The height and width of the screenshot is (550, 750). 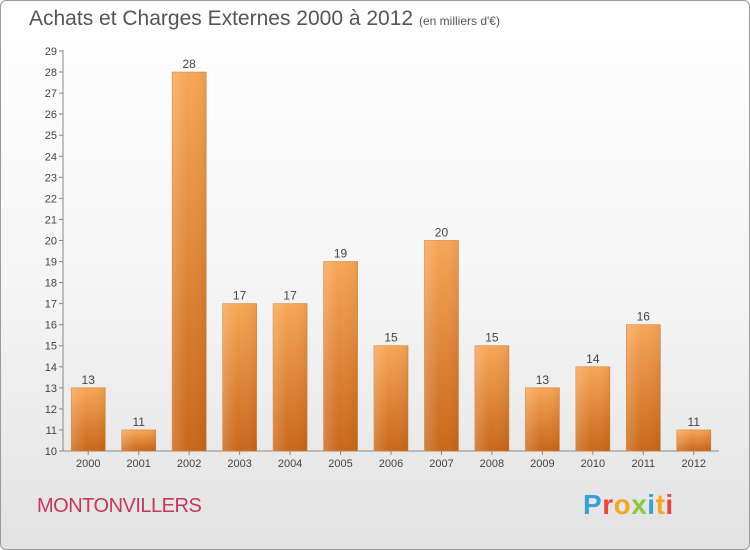 I want to click on logo-letter: r, so click(x=608, y=504).